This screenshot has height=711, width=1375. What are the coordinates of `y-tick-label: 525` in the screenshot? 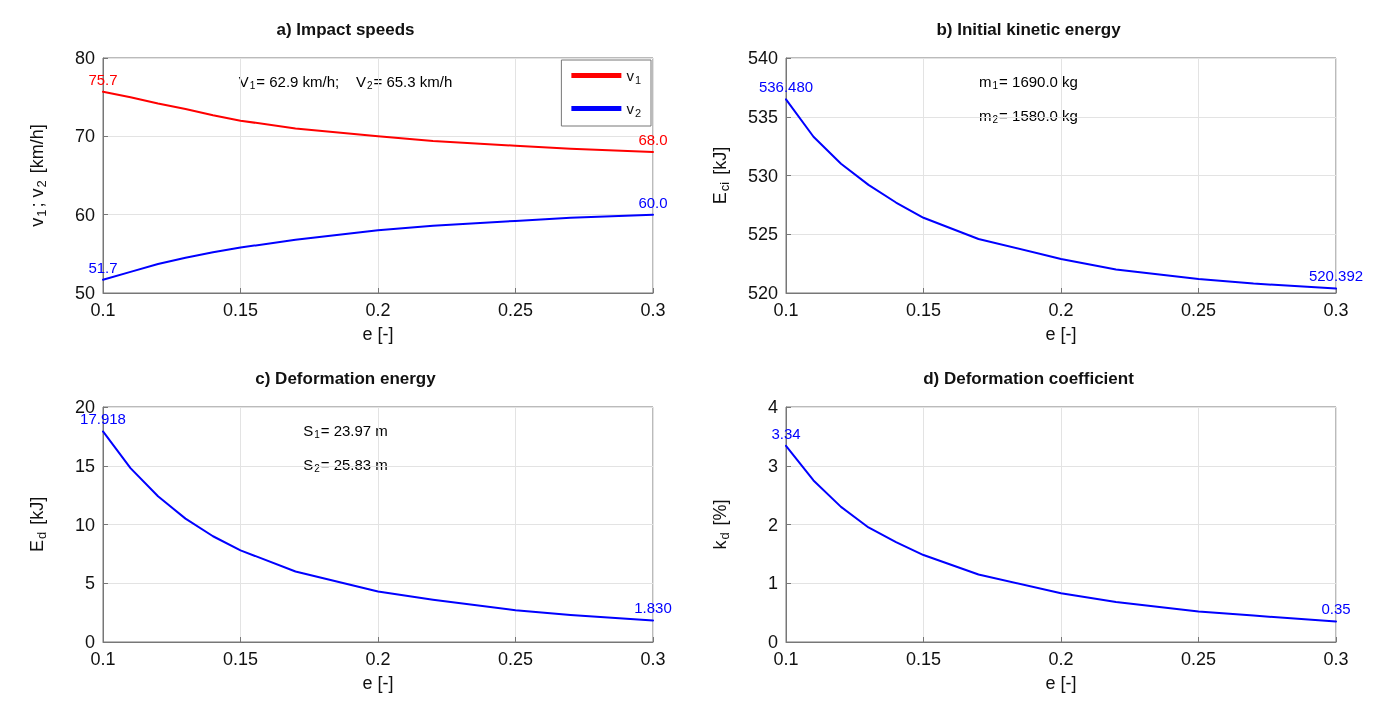 It's located at (762, 234).